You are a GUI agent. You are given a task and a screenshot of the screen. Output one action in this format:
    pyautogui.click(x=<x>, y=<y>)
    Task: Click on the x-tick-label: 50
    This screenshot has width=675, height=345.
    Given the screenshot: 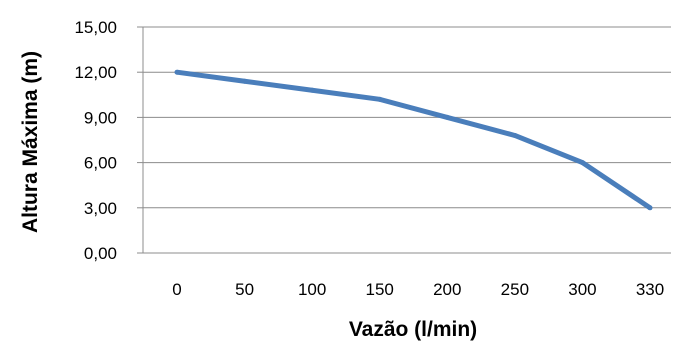 What is the action you would take?
    pyautogui.click(x=244, y=289)
    